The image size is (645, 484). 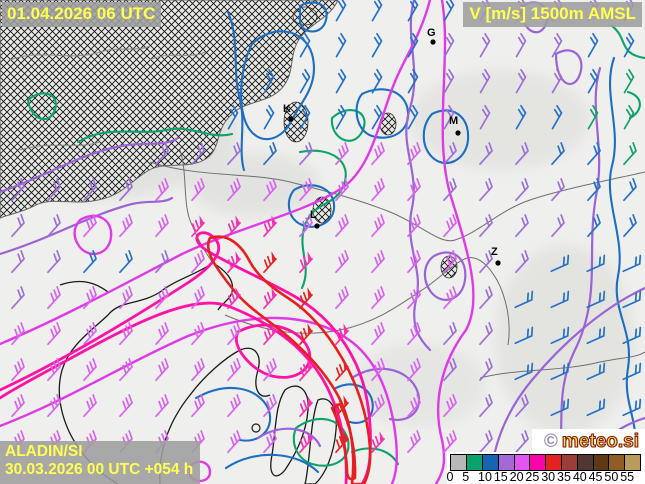 I want to click on city-label: K, so click(x=287, y=109).